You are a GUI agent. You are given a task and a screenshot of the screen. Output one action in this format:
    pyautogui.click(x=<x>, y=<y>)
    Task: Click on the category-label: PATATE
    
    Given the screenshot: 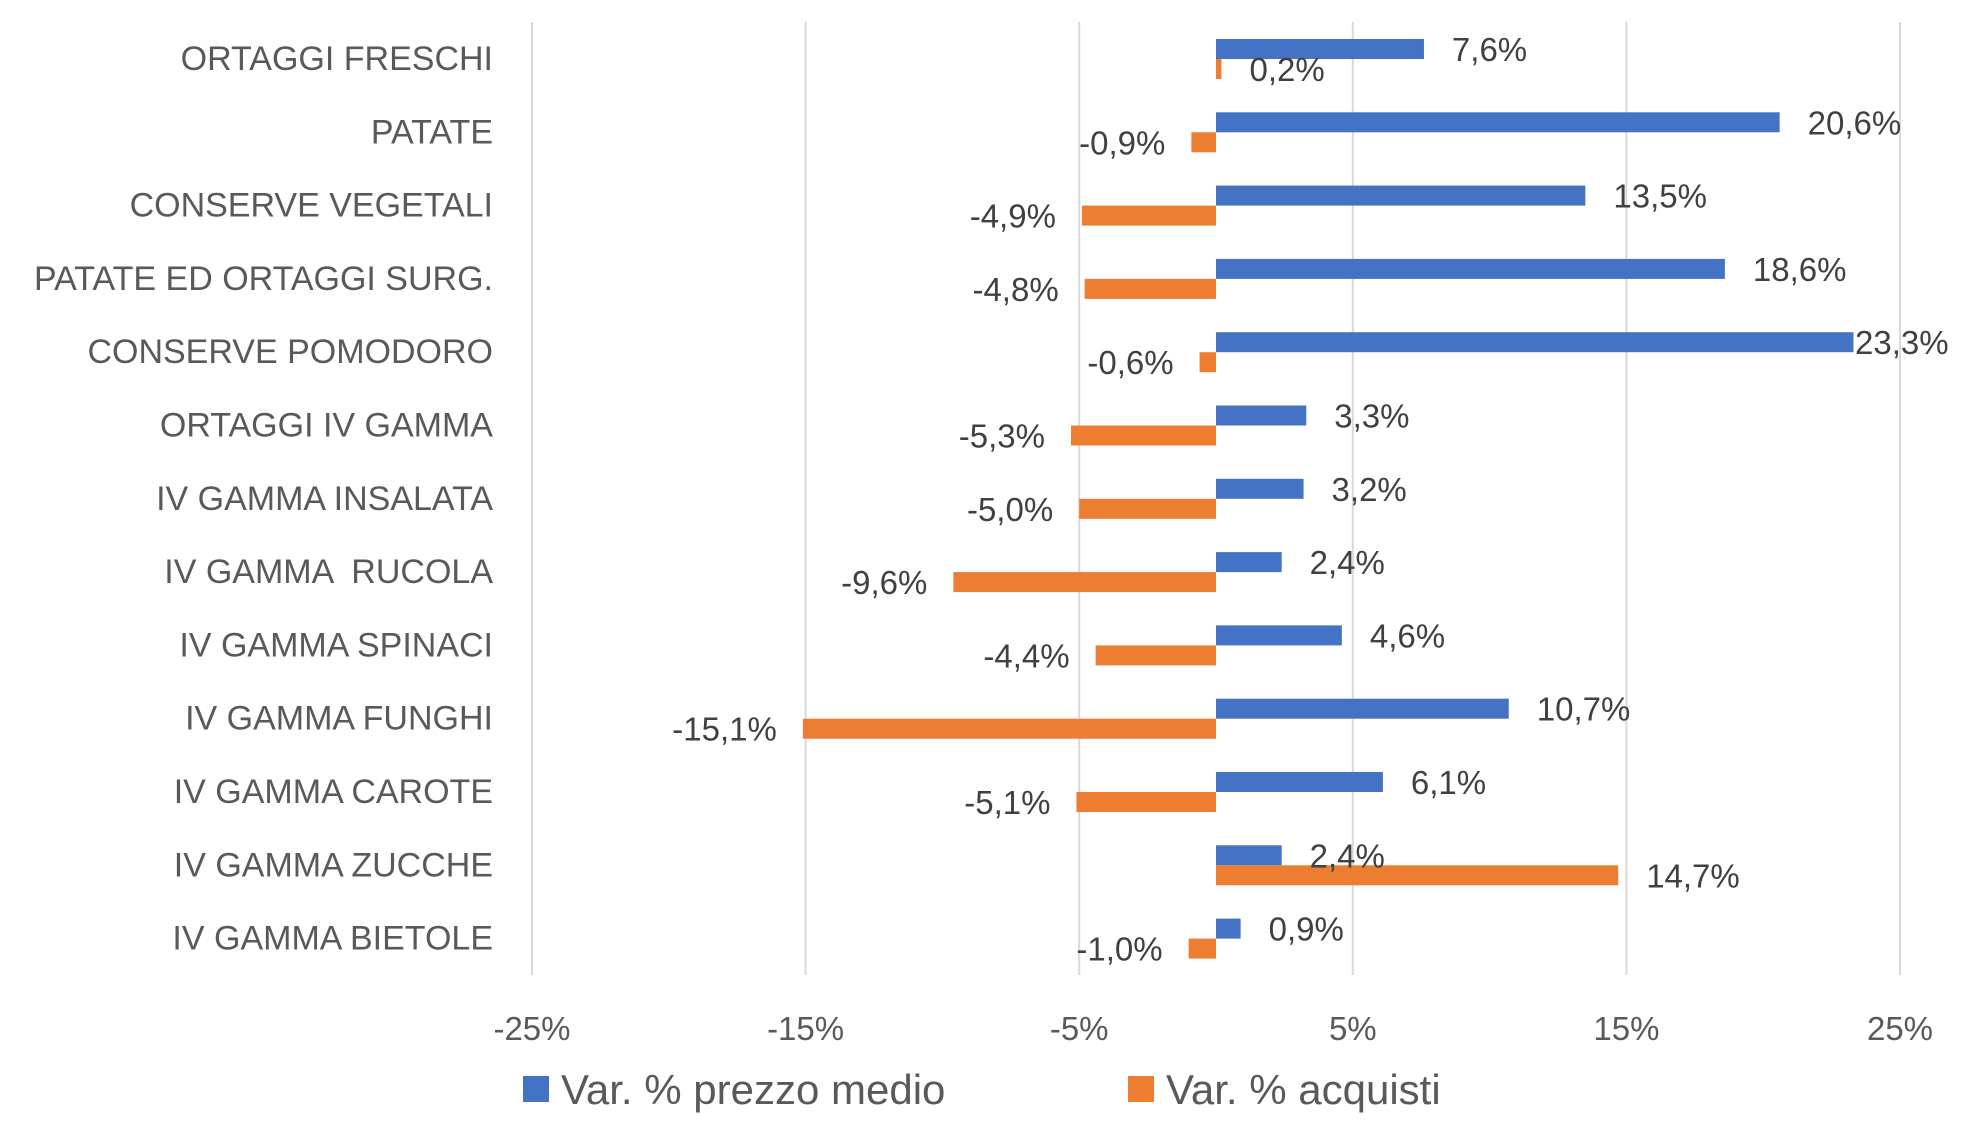 What is the action you would take?
    pyautogui.click(x=432, y=132)
    